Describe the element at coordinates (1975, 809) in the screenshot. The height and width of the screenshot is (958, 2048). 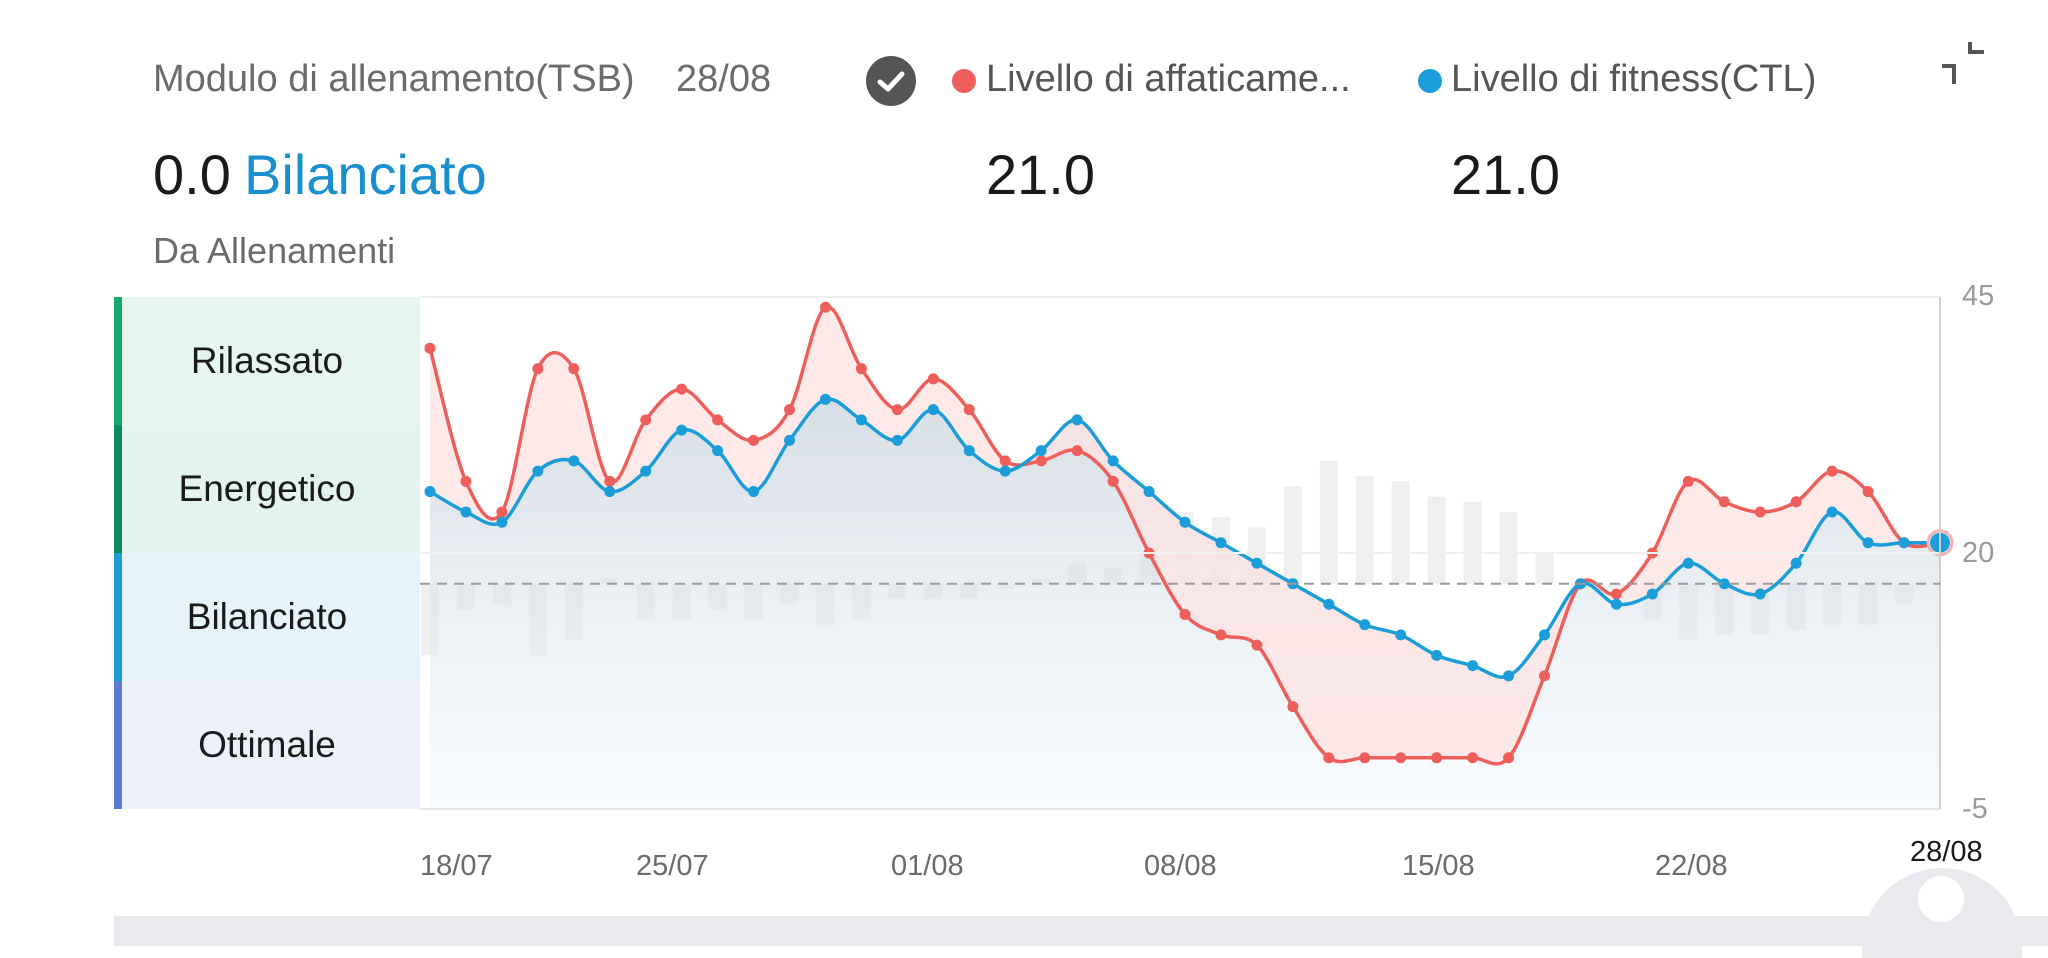
I see `y-tick-label: -5` at that location.